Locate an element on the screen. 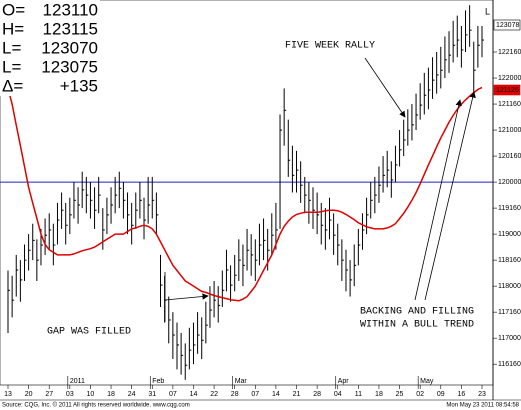  annotation: WITHIN A BULL TREND is located at coordinates (417, 325).